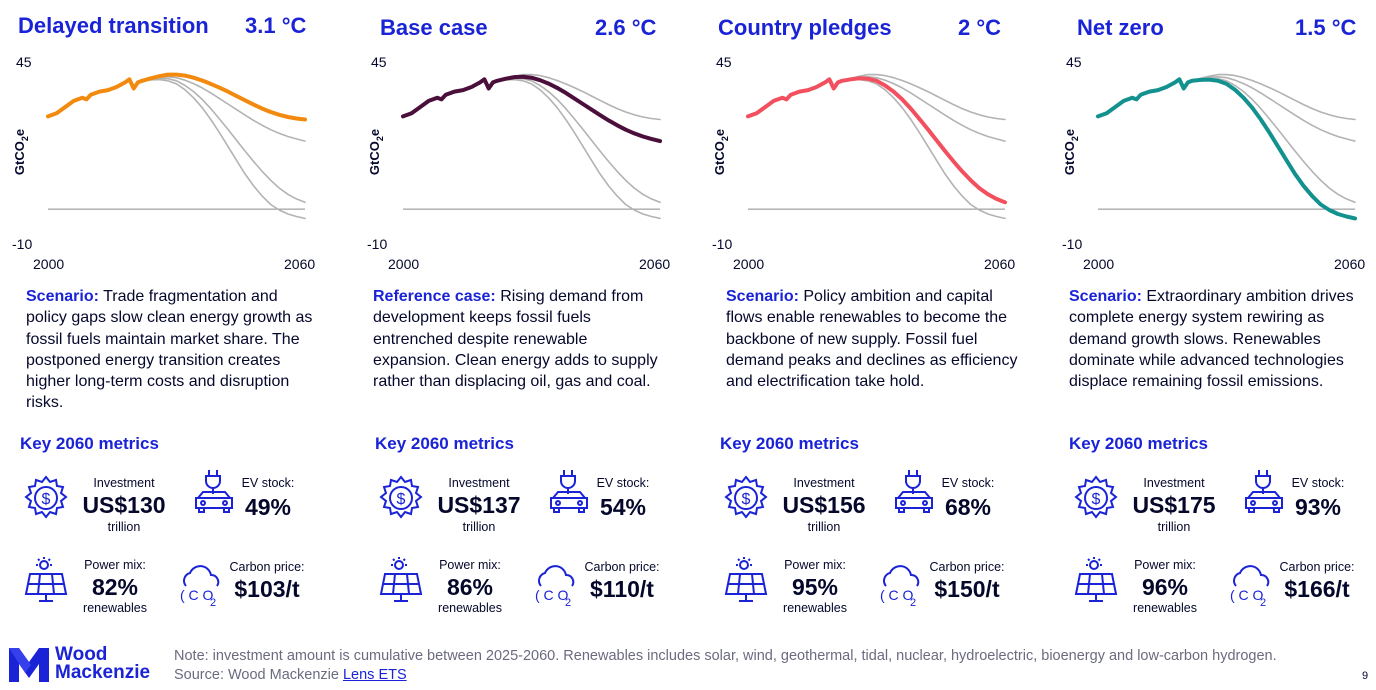  I want to click on power-mix-value: 96%, so click(1165, 587).